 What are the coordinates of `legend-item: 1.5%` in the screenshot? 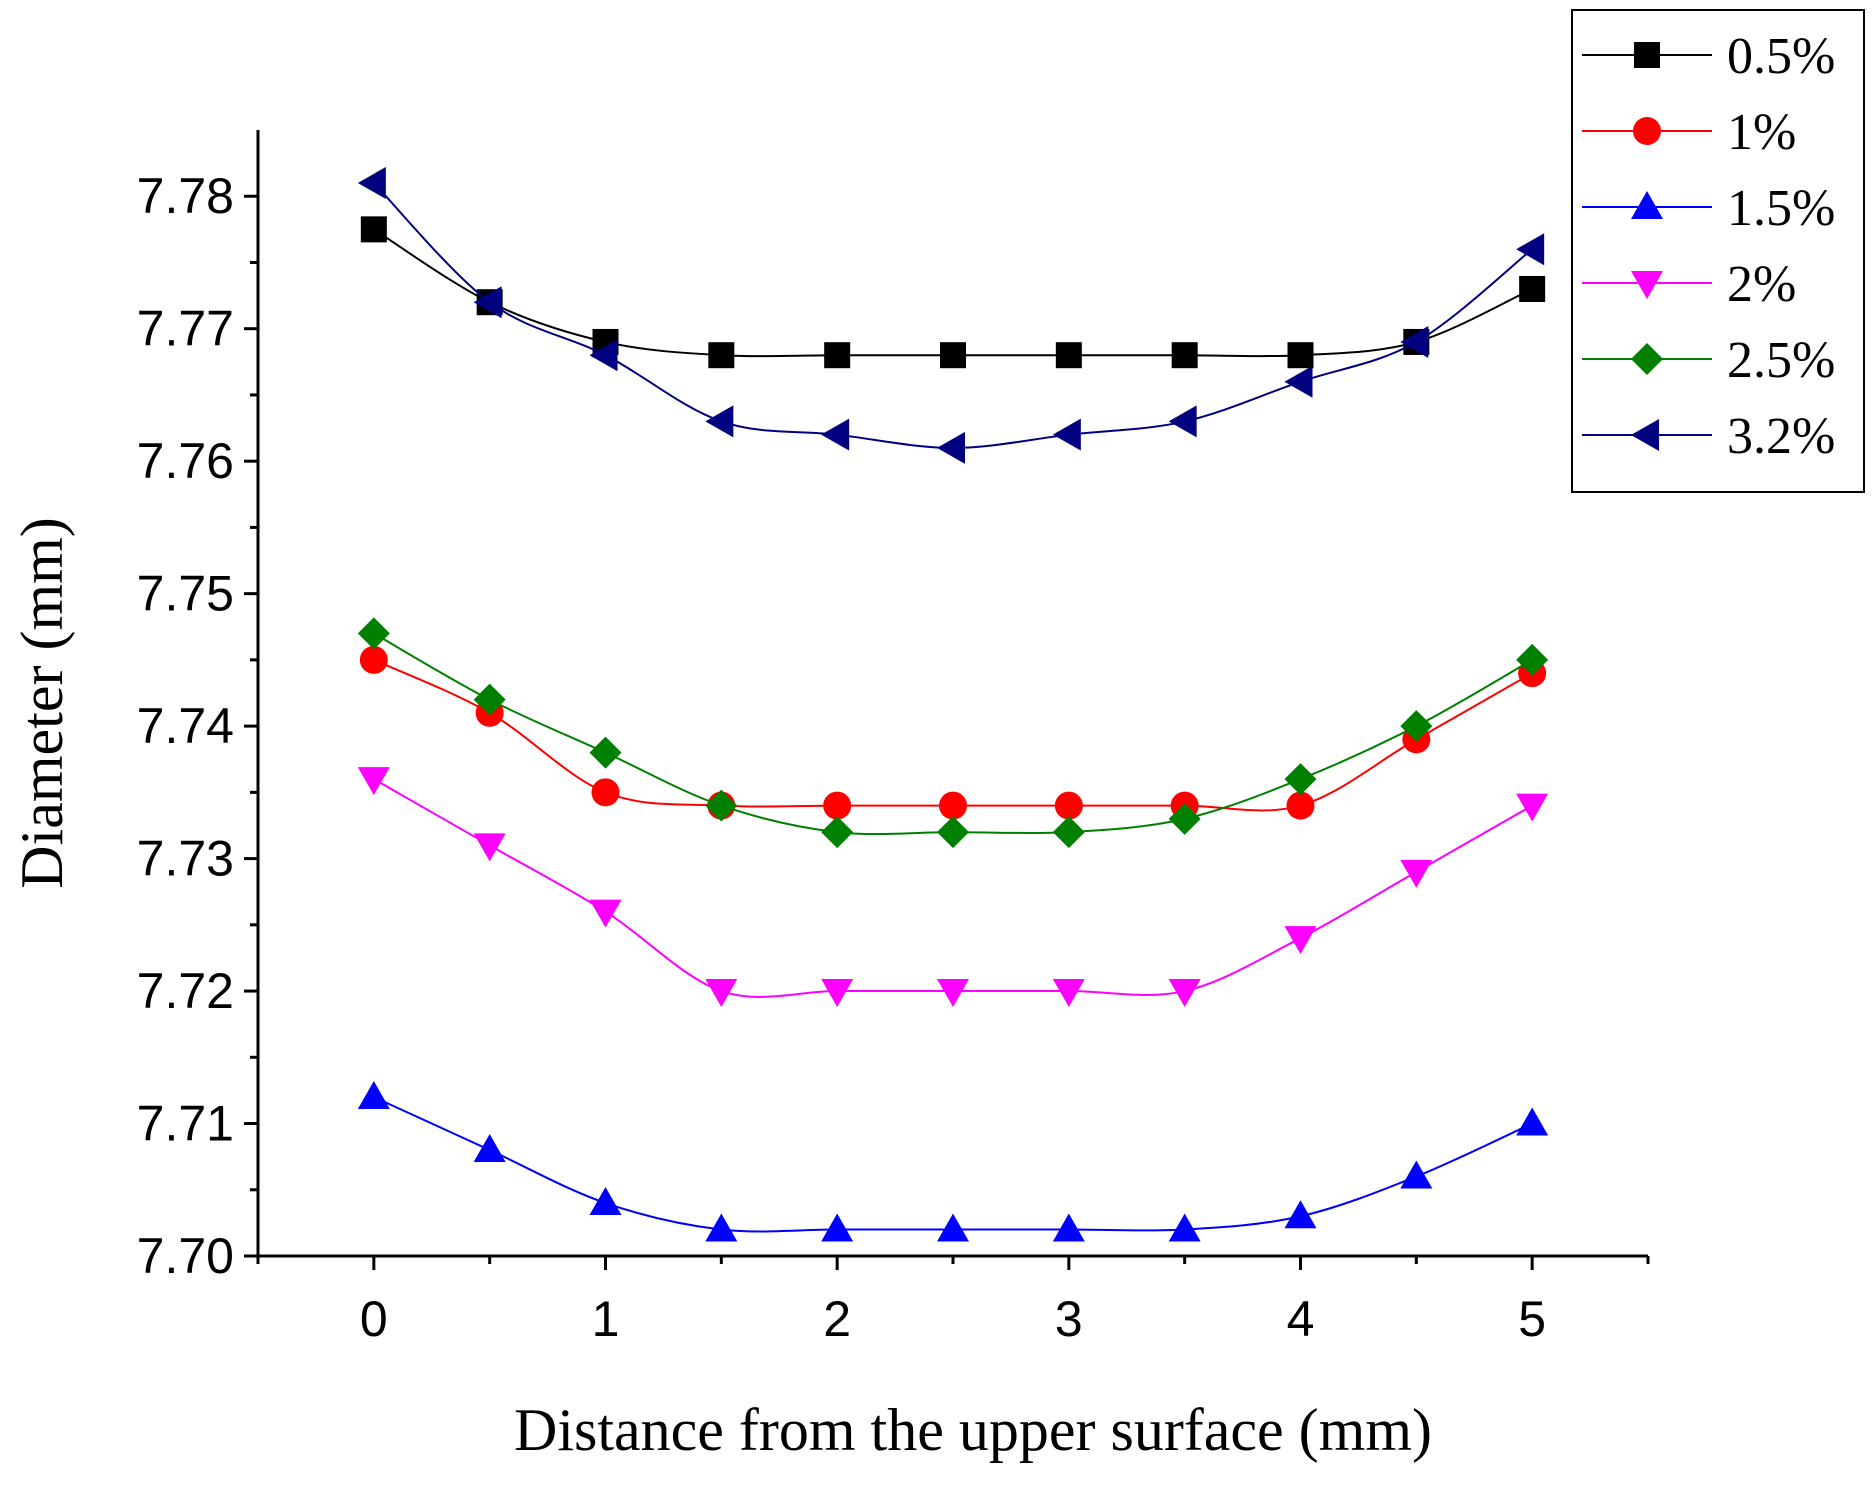 It's located at (1708, 208).